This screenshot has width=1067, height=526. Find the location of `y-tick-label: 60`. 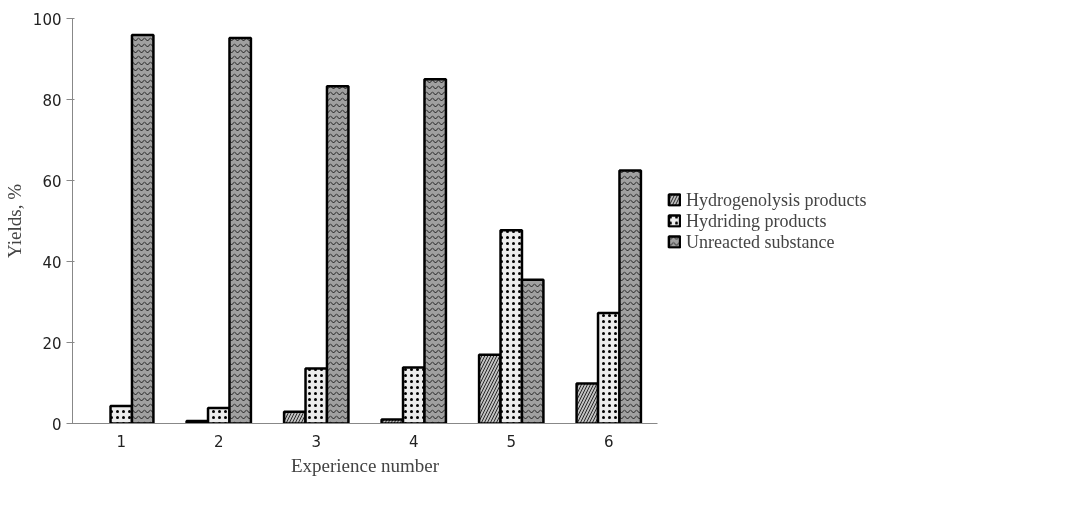

y-tick-label: 60 is located at coordinates (52, 181).